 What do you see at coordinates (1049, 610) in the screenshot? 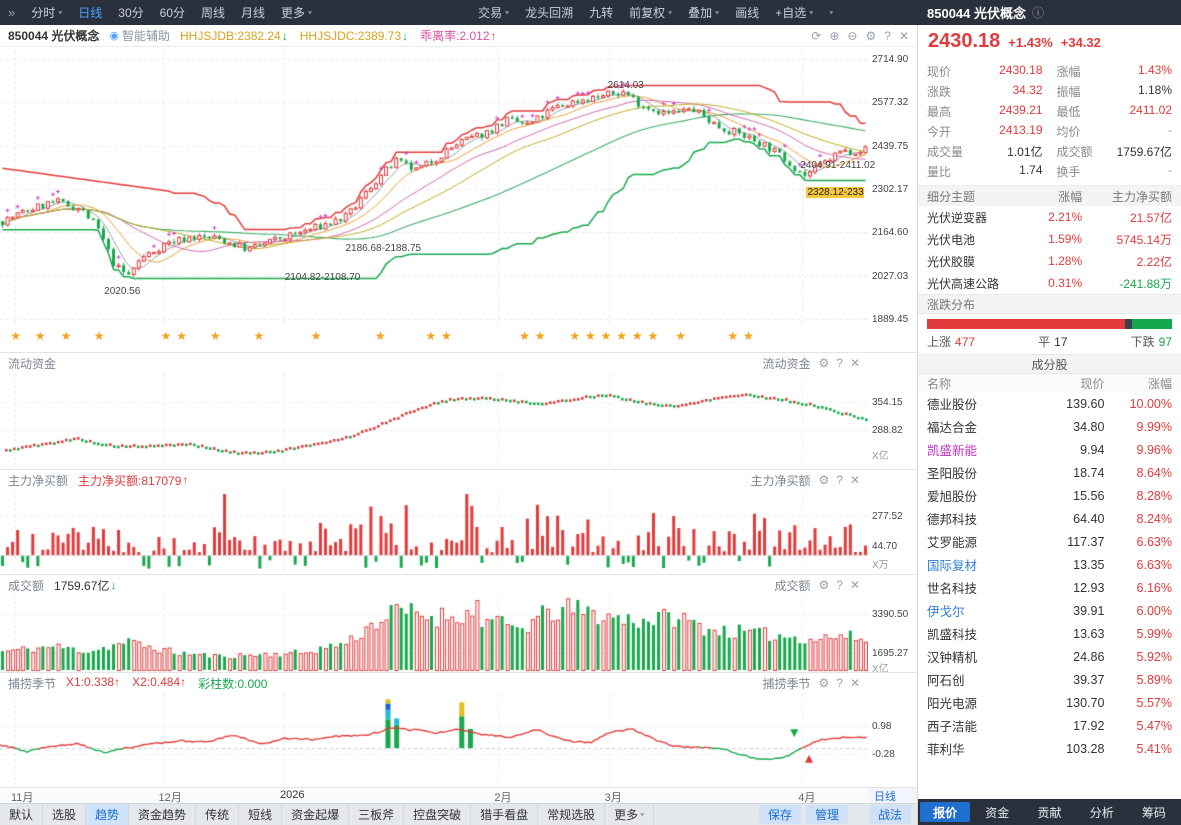
I see `constituent-row: 伊戈尔 39.91 6.00%` at bounding box center [1049, 610].